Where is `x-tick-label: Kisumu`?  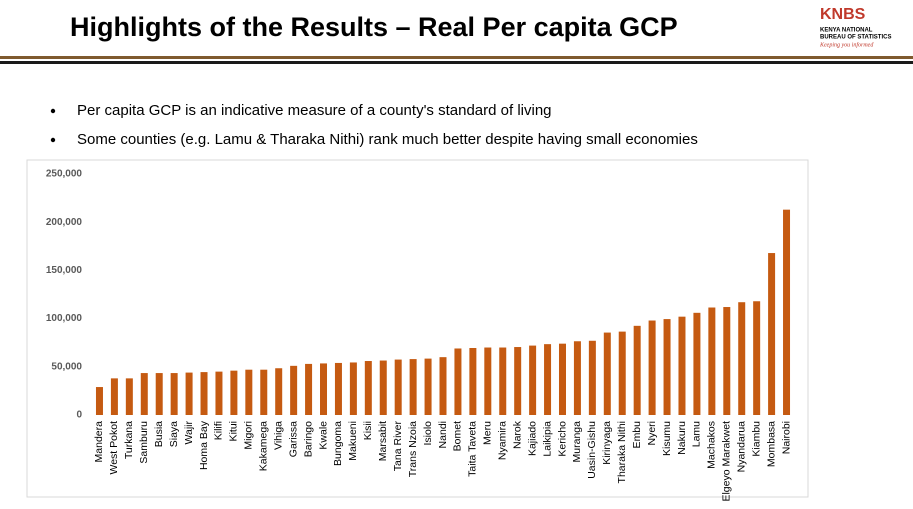
x-tick-label: Kisumu is located at coordinates (667, 438).